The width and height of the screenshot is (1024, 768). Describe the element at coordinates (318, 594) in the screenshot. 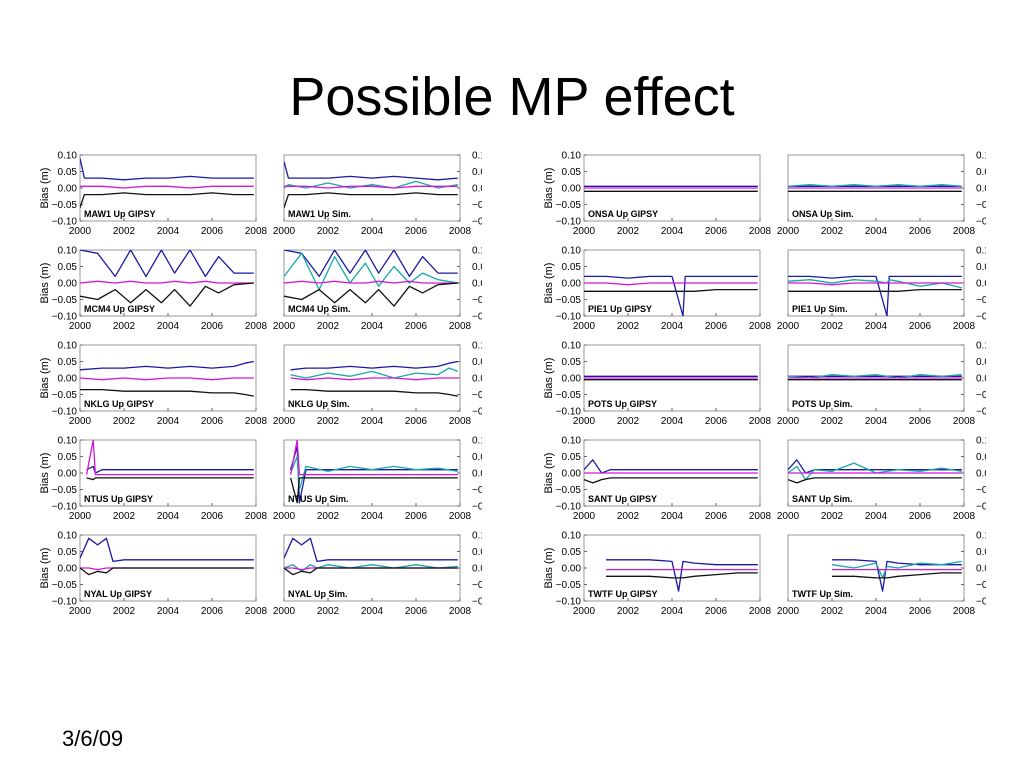

I see `panel-label: NYAL Up Sim.` at that location.